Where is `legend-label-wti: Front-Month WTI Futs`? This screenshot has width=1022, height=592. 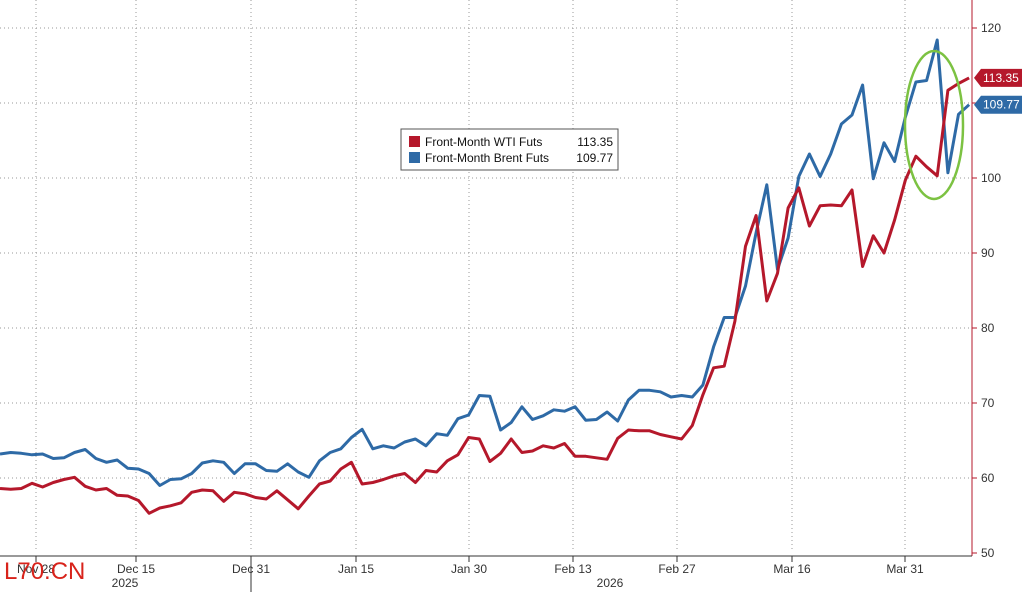 legend-label-wti: Front-Month WTI Futs is located at coordinates (483, 142).